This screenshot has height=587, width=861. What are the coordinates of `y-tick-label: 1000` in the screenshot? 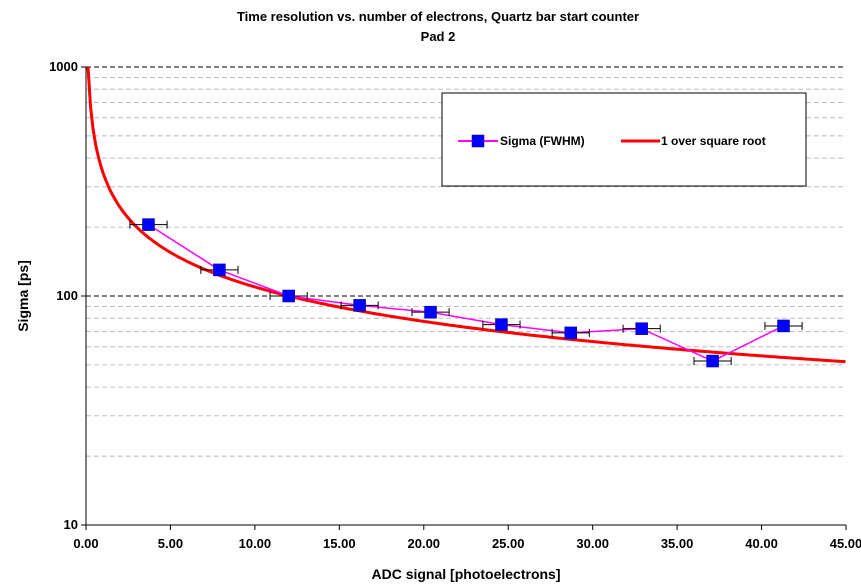 It's located at (63, 66).